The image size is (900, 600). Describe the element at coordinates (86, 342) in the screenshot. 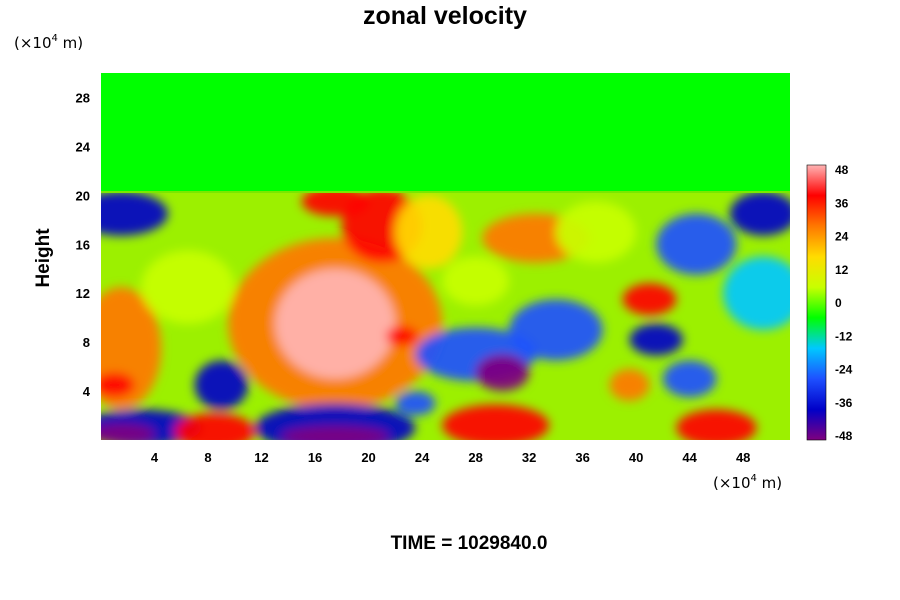

I see `y-tick-label: 8` at that location.